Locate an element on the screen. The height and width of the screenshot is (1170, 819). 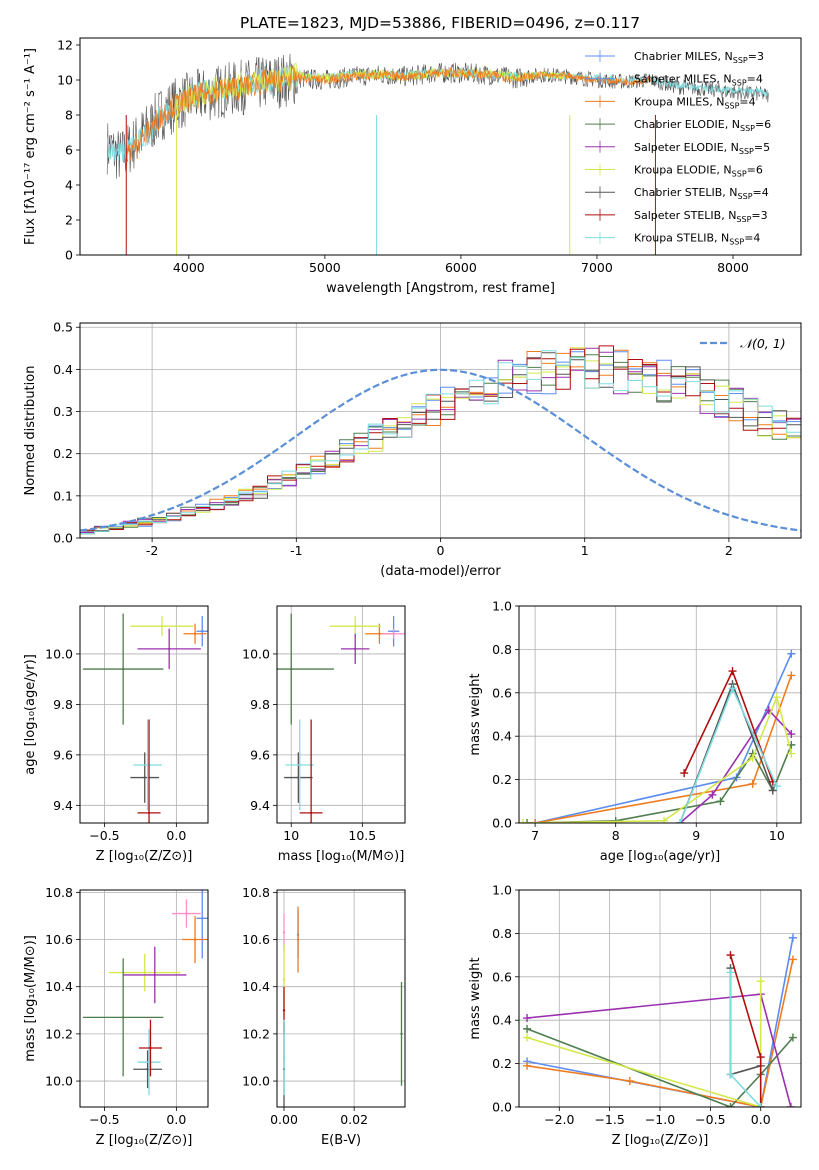
weight_vs_z-xtick-label: −0.5 is located at coordinates (710, 1119).